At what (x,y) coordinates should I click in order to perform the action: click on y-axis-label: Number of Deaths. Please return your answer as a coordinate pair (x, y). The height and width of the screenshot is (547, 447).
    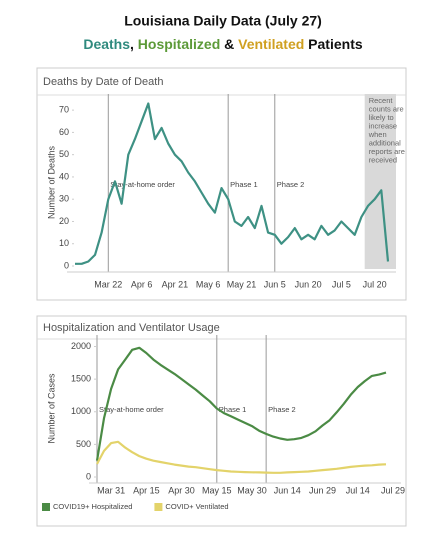
    Looking at the image, I should click on (51, 182).